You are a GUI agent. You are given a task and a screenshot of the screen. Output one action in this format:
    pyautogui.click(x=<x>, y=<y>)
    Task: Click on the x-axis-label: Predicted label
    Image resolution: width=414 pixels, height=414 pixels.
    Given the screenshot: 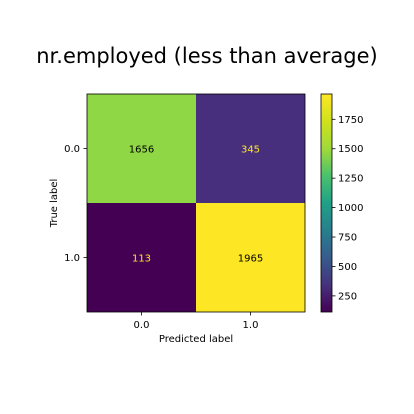 What is the action you would take?
    pyautogui.click(x=196, y=339)
    